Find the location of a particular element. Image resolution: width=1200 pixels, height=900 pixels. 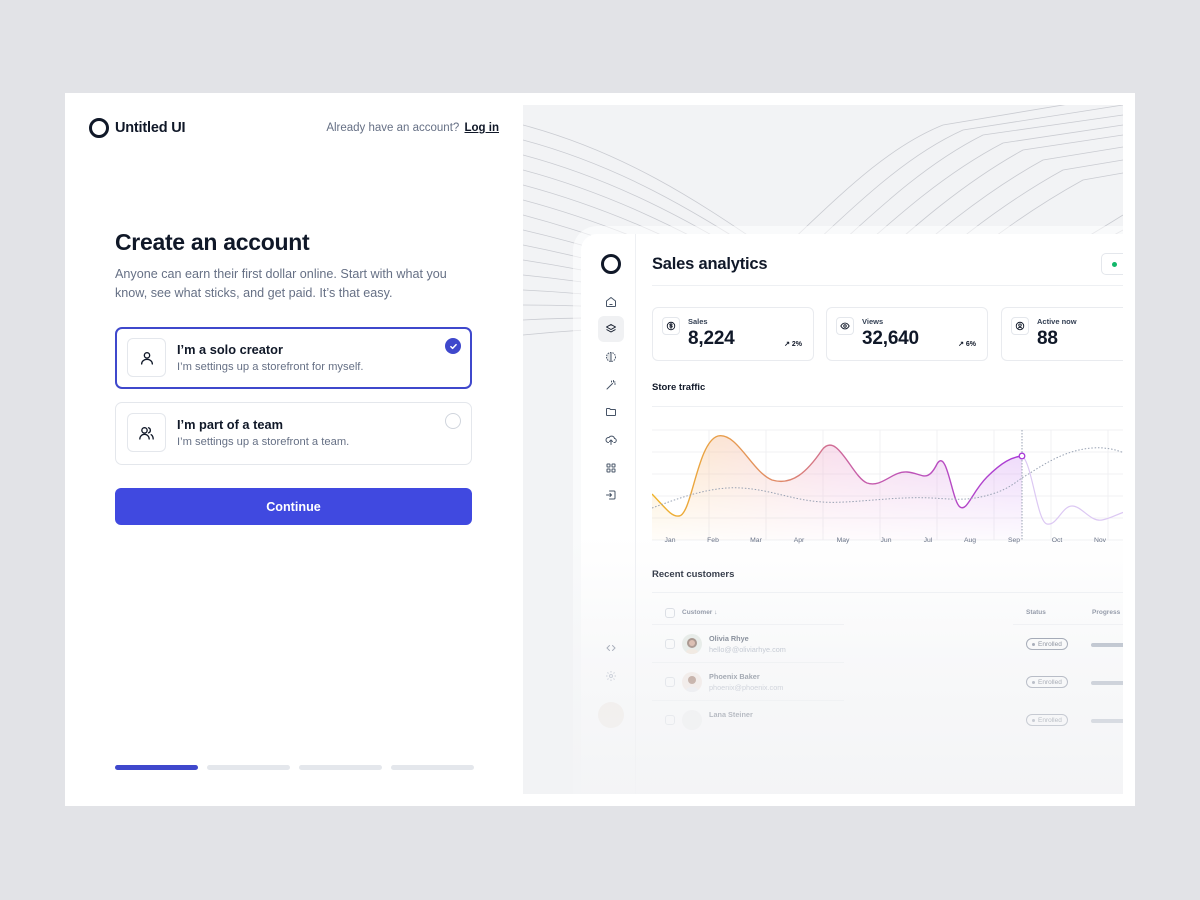

magic-wand-icon is located at coordinates (611, 385).